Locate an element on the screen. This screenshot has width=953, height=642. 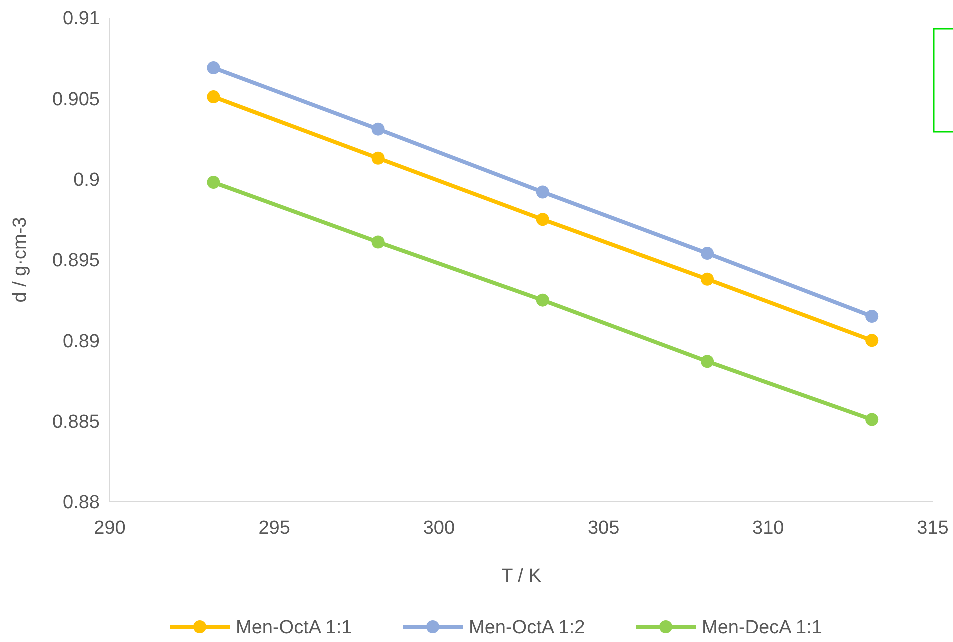
legend-label: Men-OctA 1:1 is located at coordinates (294, 628).